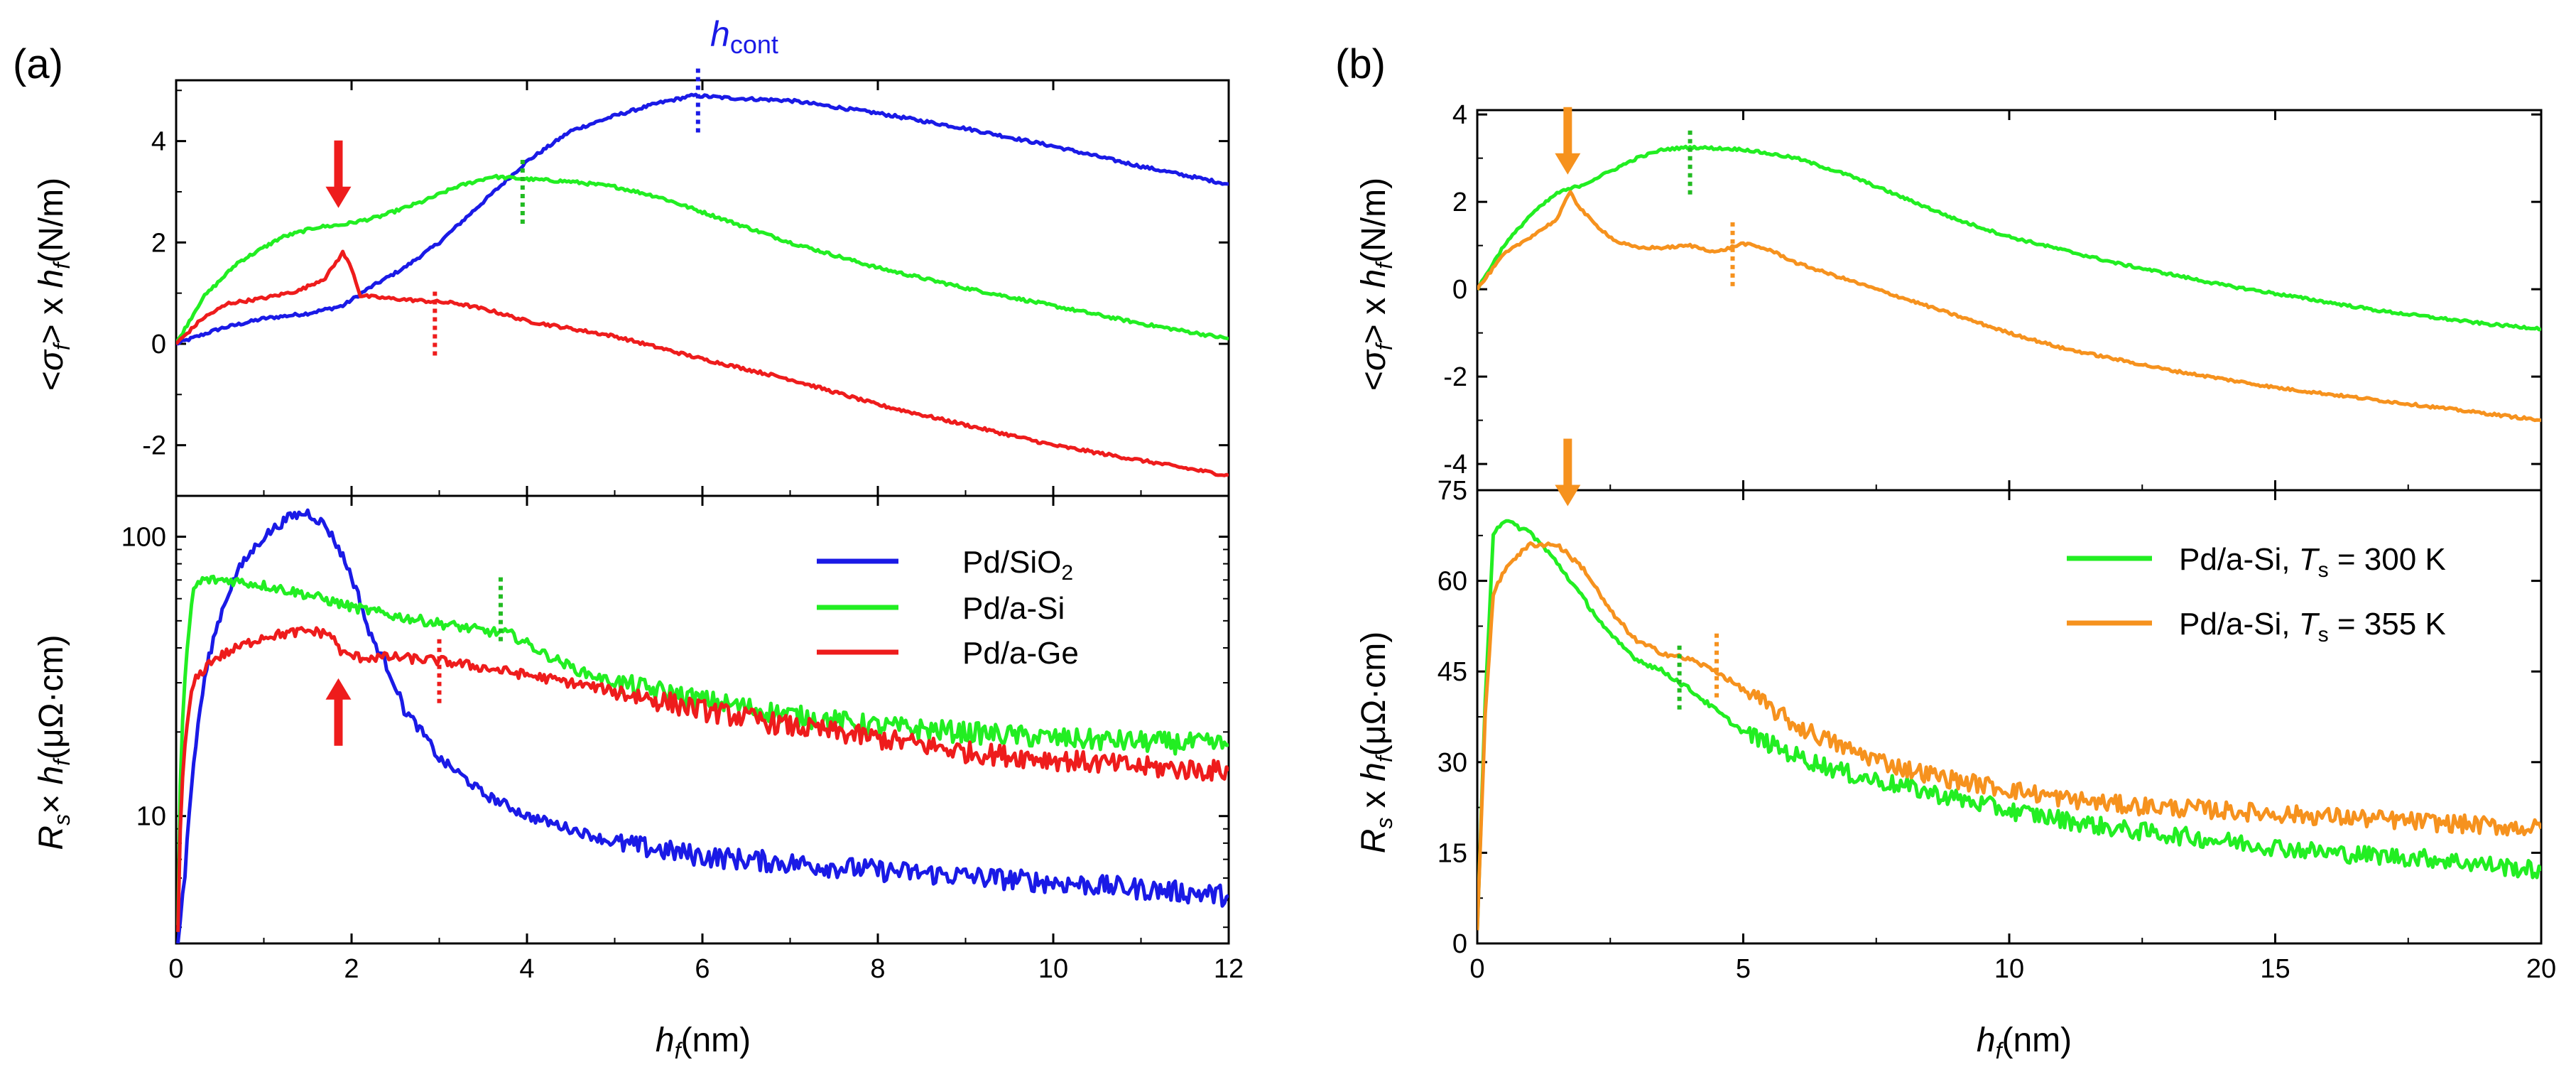 This screenshot has height=1077, width=2576. I want to click on ylabel-a-top-unit: (N/m), so click(51, 220).